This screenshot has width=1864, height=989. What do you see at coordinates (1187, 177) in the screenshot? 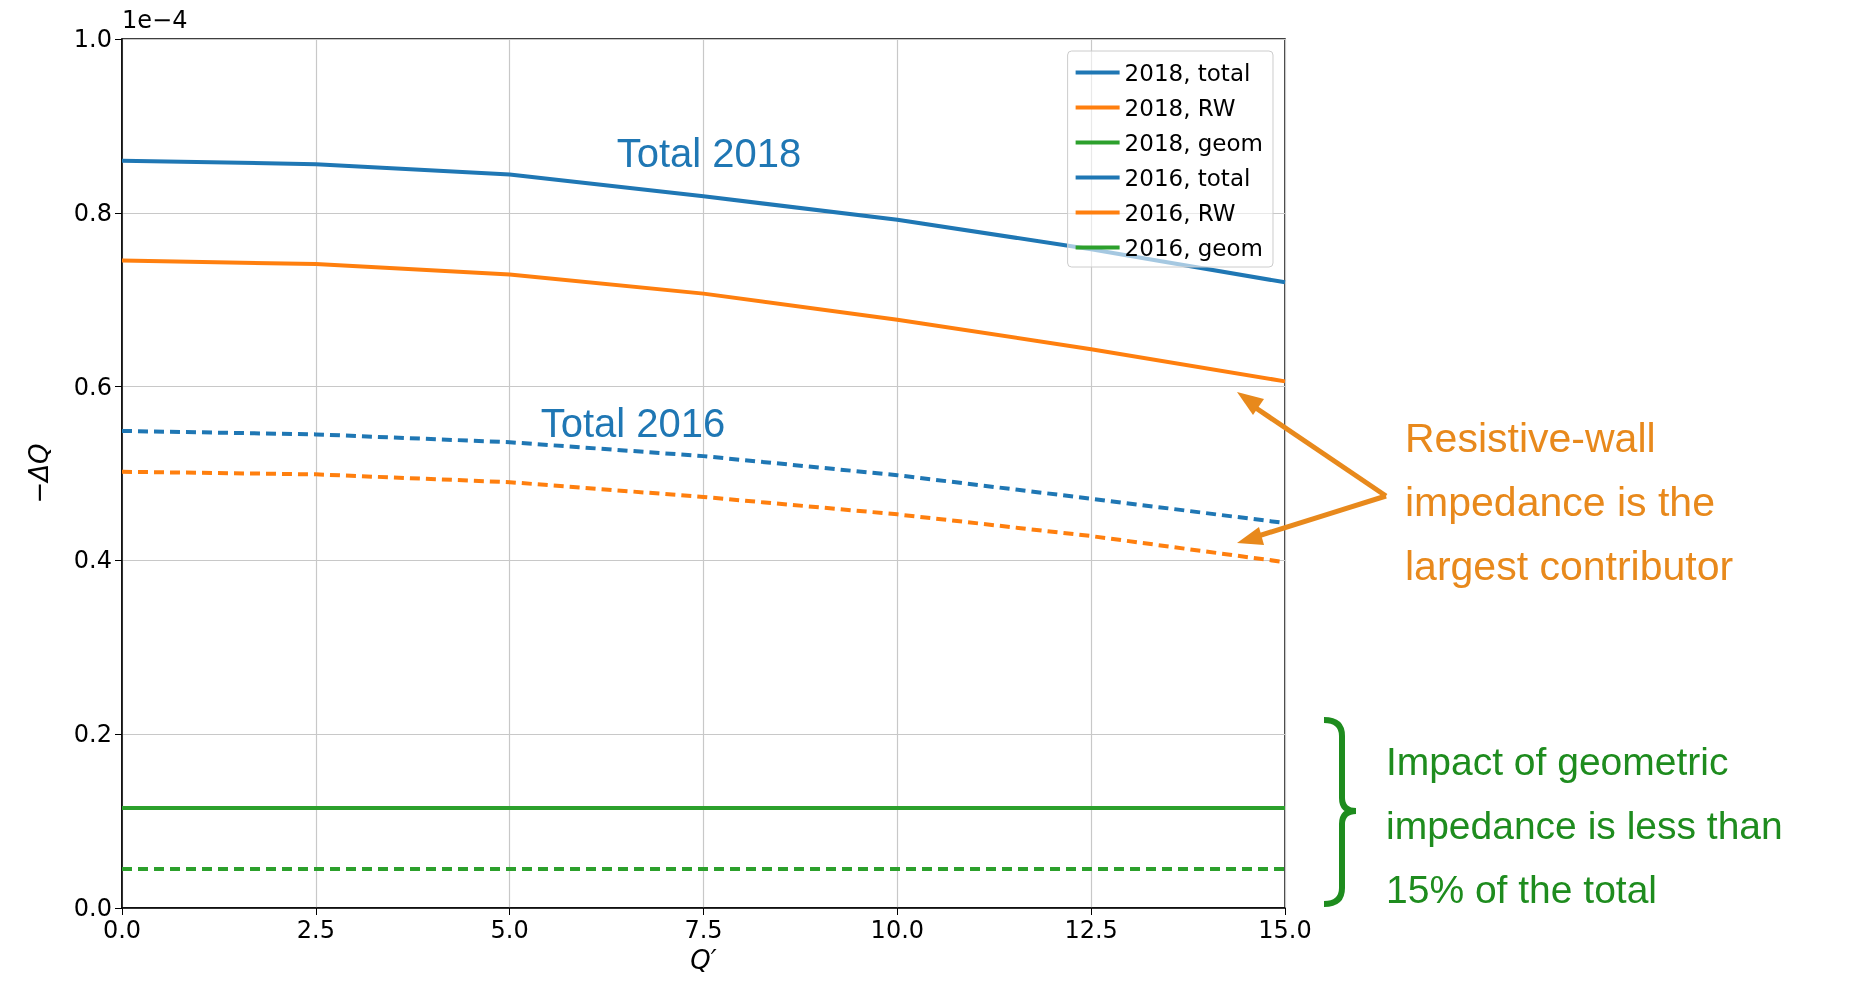
I see `legend-label: 2016, total` at bounding box center [1187, 177].